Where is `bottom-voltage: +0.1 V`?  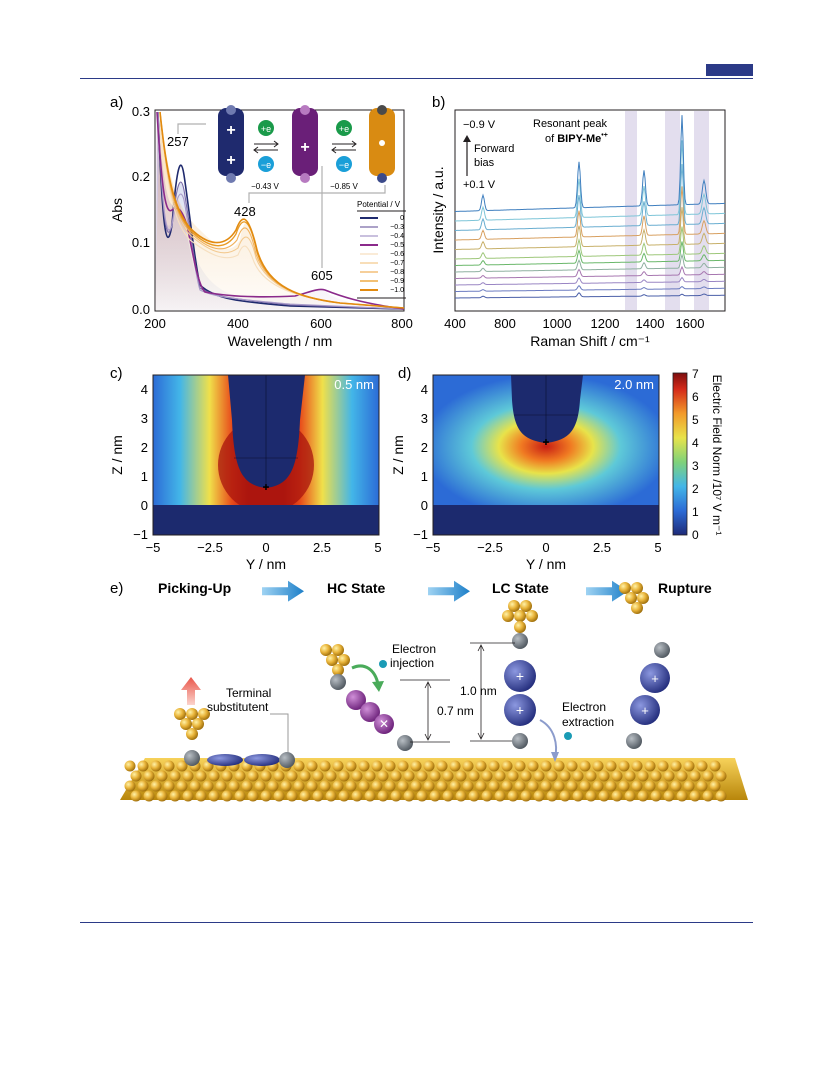
bottom-voltage: +0.1 V is located at coordinates (479, 185).